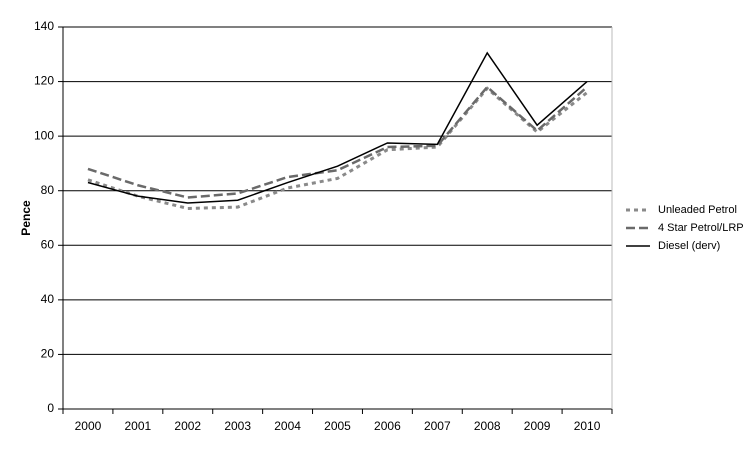 Image resolution: width=755 pixels, height=454 pixels. Describe the element at coordinates (44, 135) in the screenshot. I see `y-tick-label: 100` at that location.